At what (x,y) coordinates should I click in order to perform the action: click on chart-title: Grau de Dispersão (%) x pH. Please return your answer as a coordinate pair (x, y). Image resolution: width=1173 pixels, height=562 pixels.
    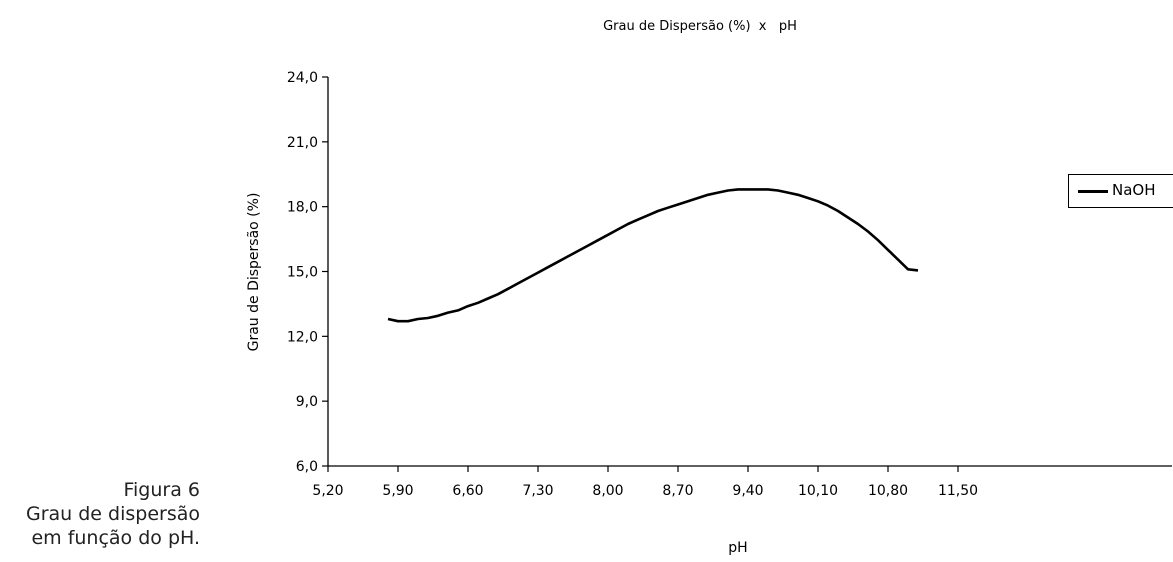
    Looking at the image, I should click on (700, 26).